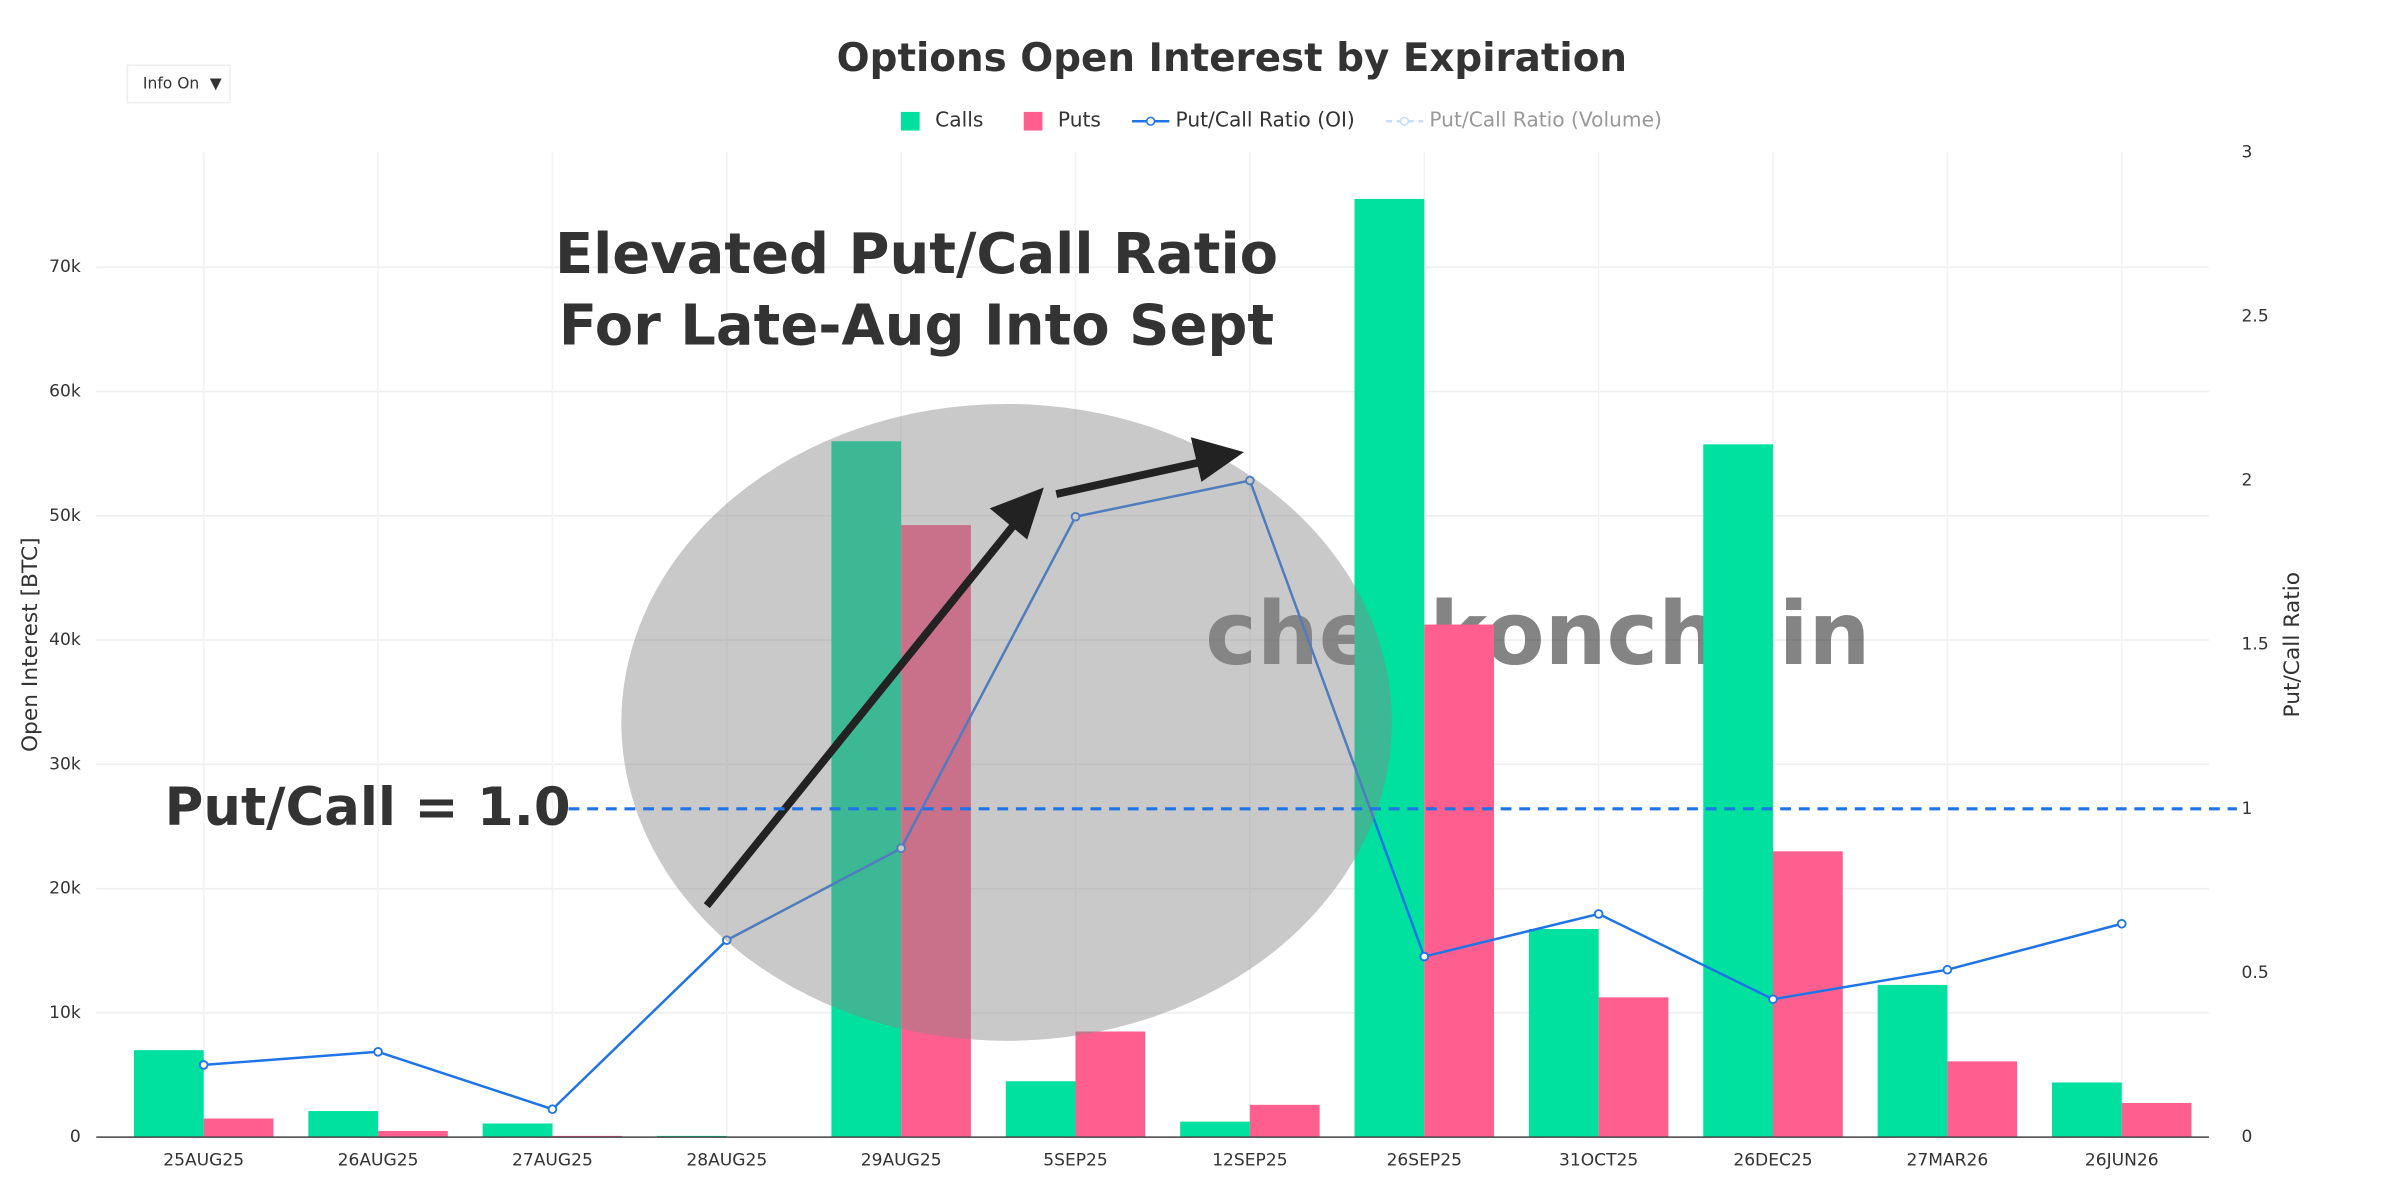 This screenshot has height=1204, width=2400. What do you see at coordinates (726, 1160) in the screenshot?
I see `x-tick-label: 28AUG25` at bounding box center [726, 1160].